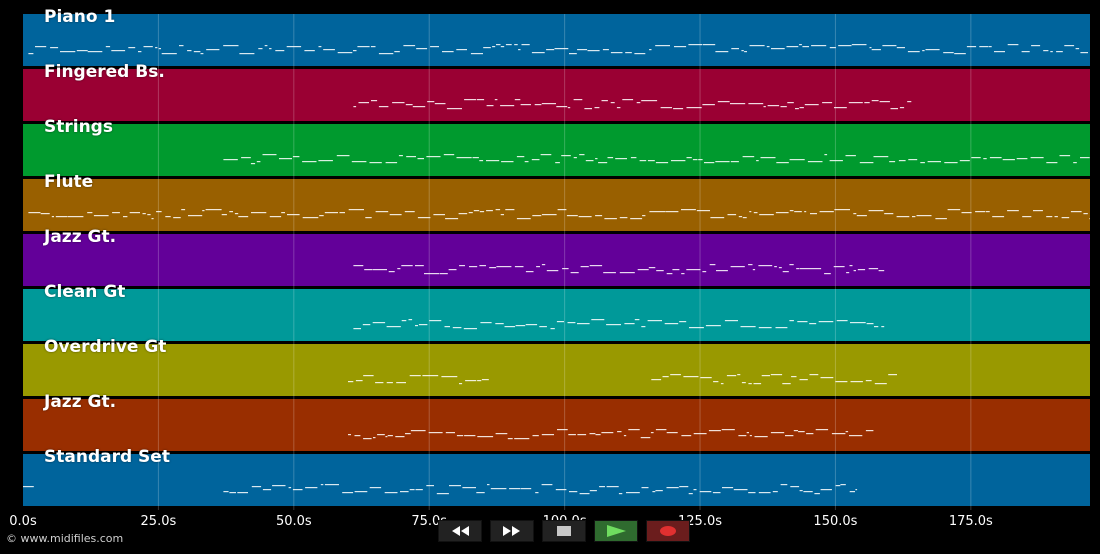  Describe the element at coordinates (668, 531) in the screenshot. I see `record-button` at that location.